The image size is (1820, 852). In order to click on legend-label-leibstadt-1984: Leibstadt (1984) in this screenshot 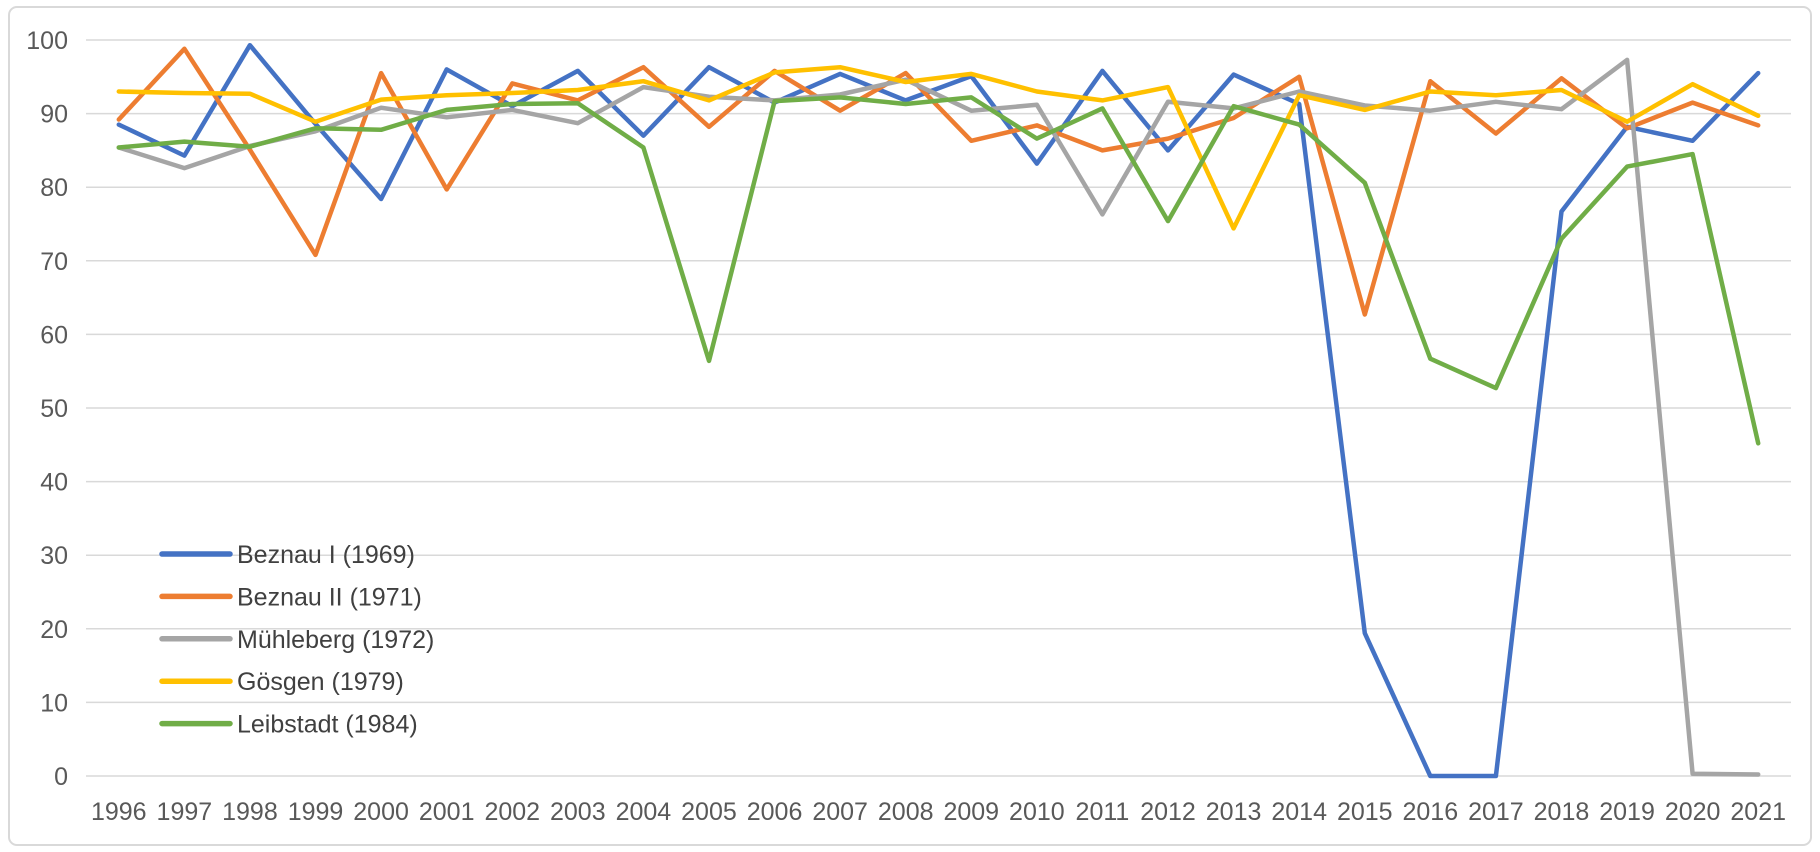, I will do `click(327, 725)`.